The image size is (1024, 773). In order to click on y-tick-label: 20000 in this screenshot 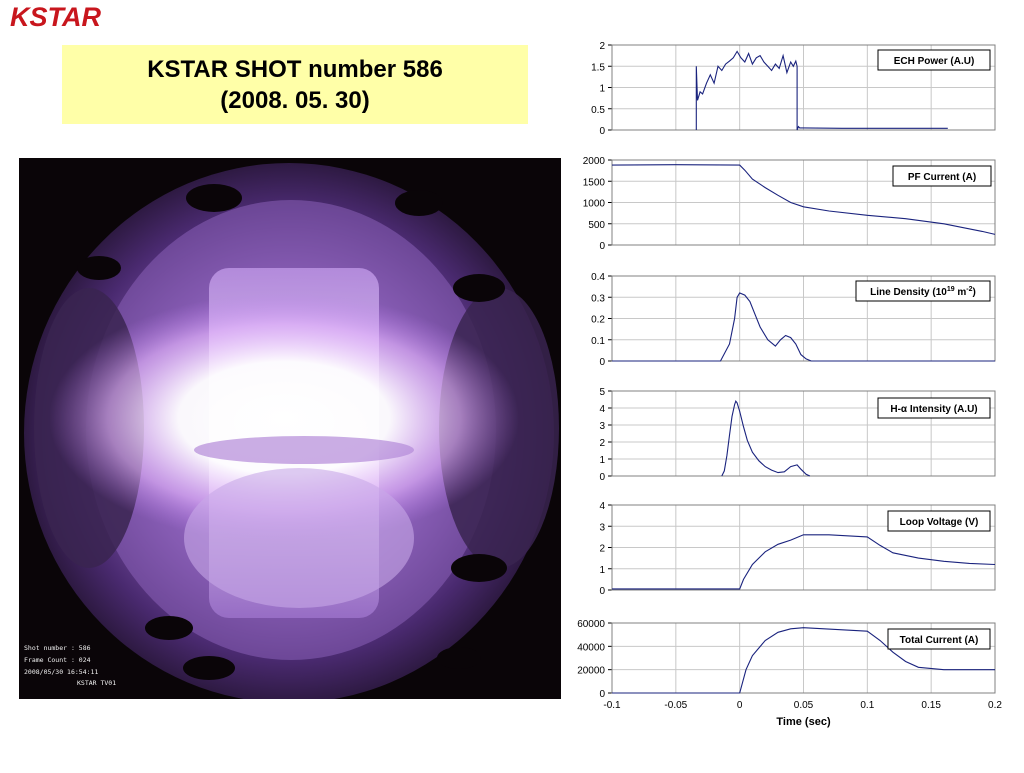, I will do `click(591, 671)`.